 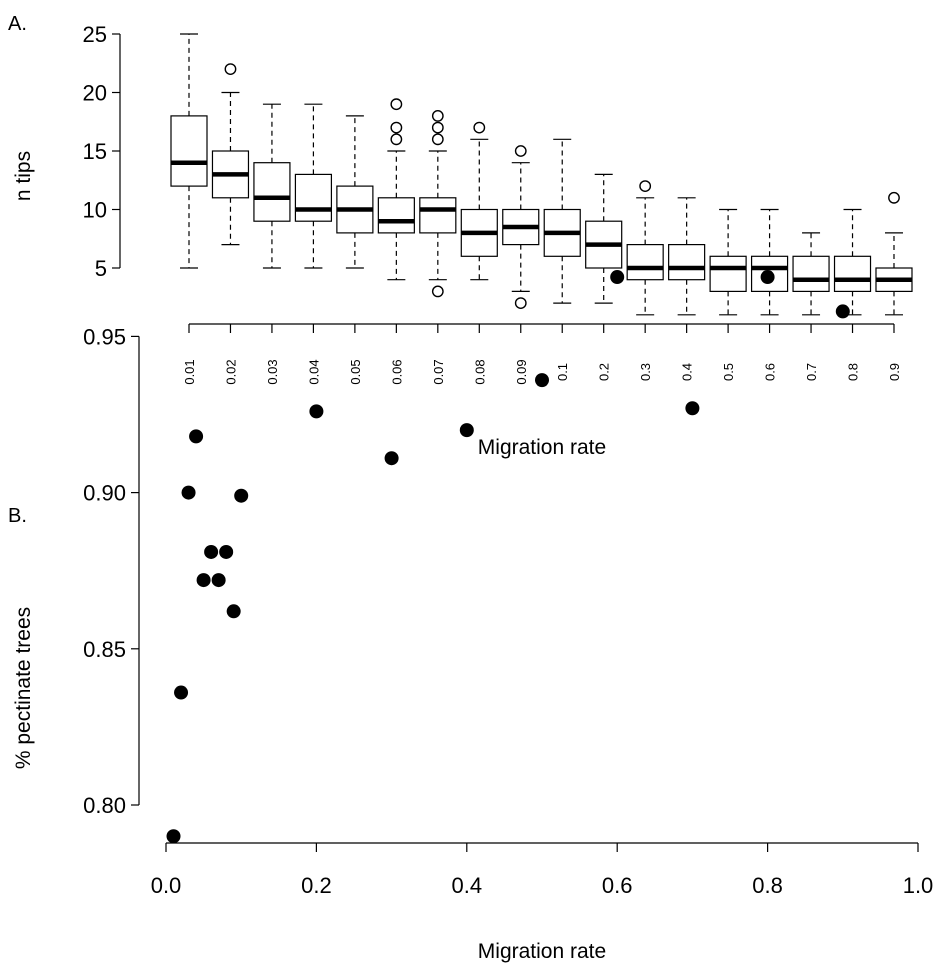 I want to click on box-0.08, so click(x=479, y=201).